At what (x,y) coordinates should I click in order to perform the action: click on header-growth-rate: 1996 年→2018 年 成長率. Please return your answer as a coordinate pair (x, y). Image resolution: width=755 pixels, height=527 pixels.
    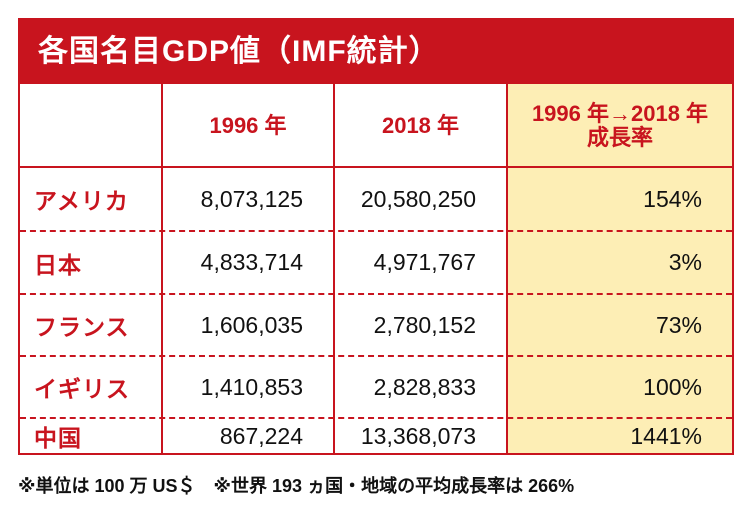
    Looking at the image, I should click on (620, 126).